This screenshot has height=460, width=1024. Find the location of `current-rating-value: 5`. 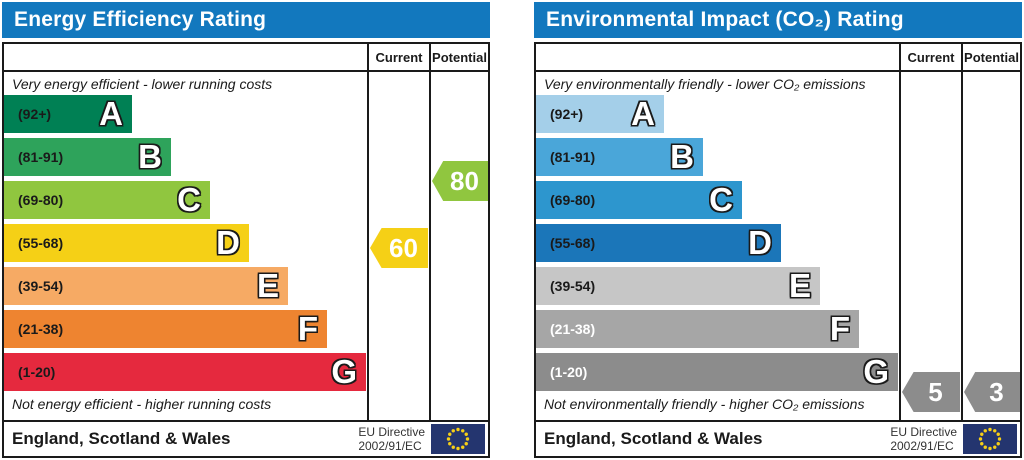

current-rating-value: 5 is located at coordinates (935, 391).